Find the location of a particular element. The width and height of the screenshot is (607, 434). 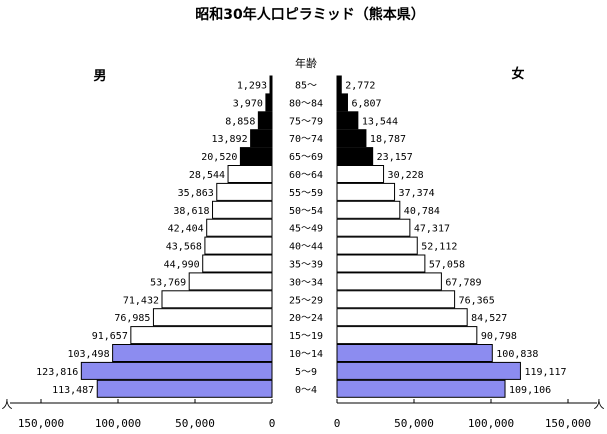

female-value-label: 100,838 is located at coordinates (517, 354).